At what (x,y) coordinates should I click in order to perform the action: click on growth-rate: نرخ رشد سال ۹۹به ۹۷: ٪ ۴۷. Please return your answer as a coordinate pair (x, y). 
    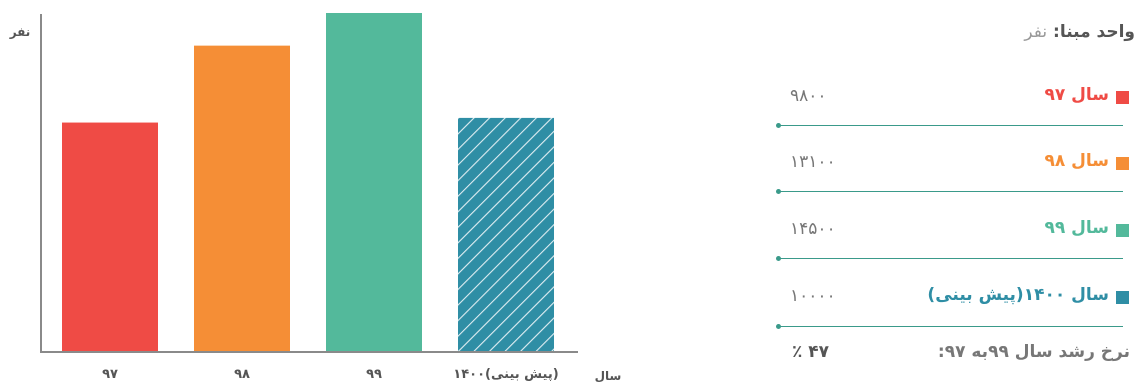
    Looking at the image, I should click on (952, 355).